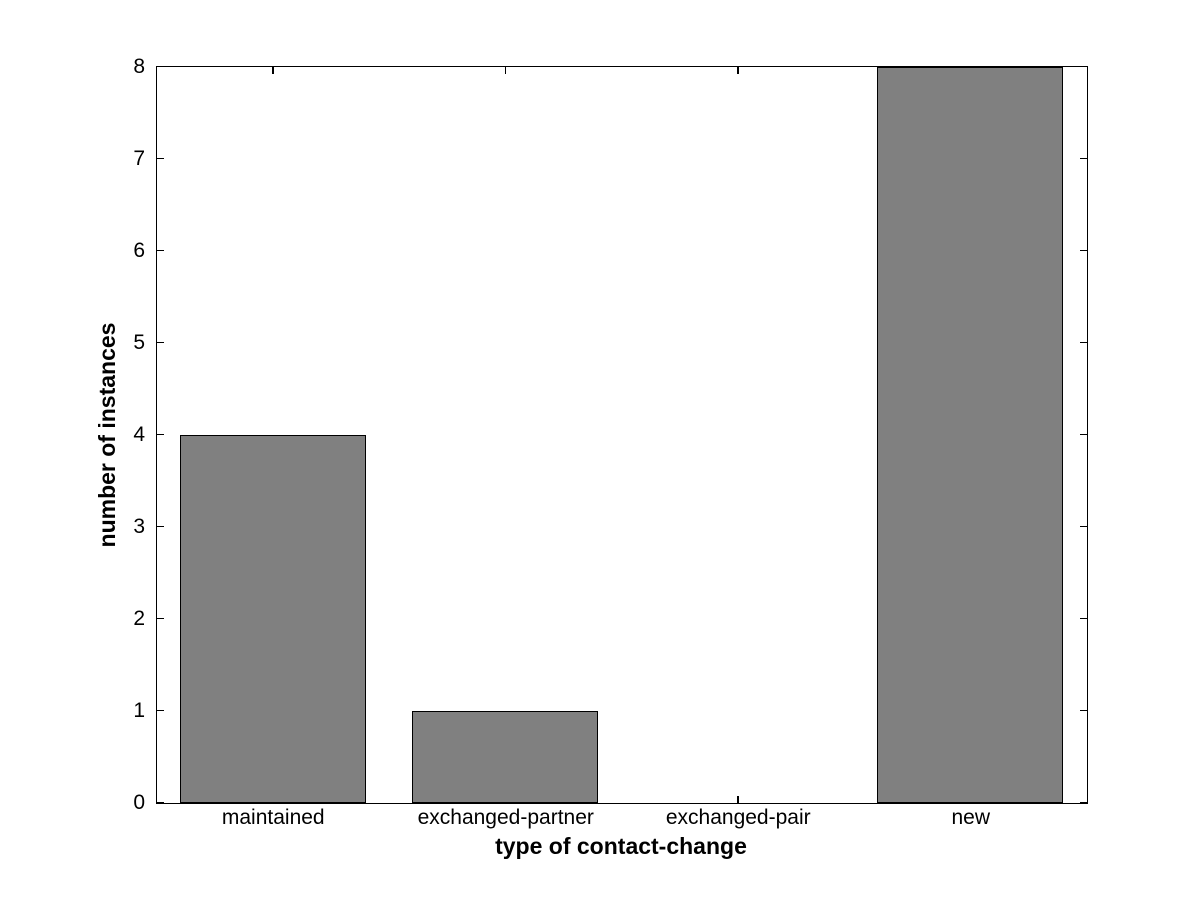 This screenshot has height=901, width=1201. What do you see at coordinates (273, 817) in the screenshot?
I see `x-tick-label: maintained` at bounding box center [273, 817].